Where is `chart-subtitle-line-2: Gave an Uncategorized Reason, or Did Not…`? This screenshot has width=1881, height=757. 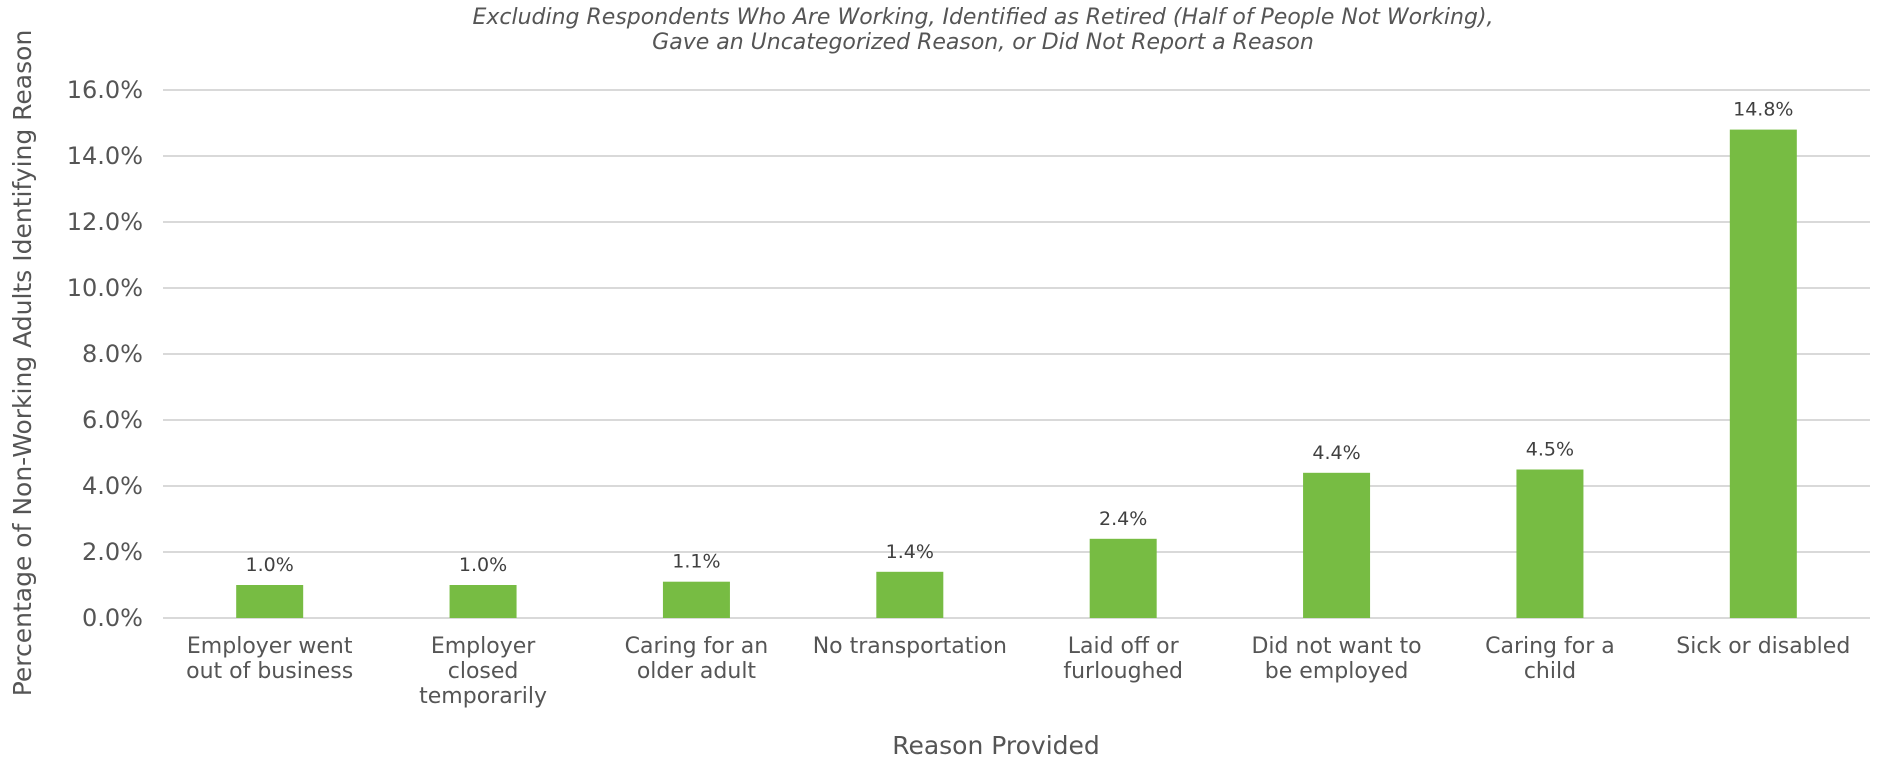
chart-subtitle-line-2: Gave an Uncategorized Reason, or Did Not… is located at coordinates (983, 42).